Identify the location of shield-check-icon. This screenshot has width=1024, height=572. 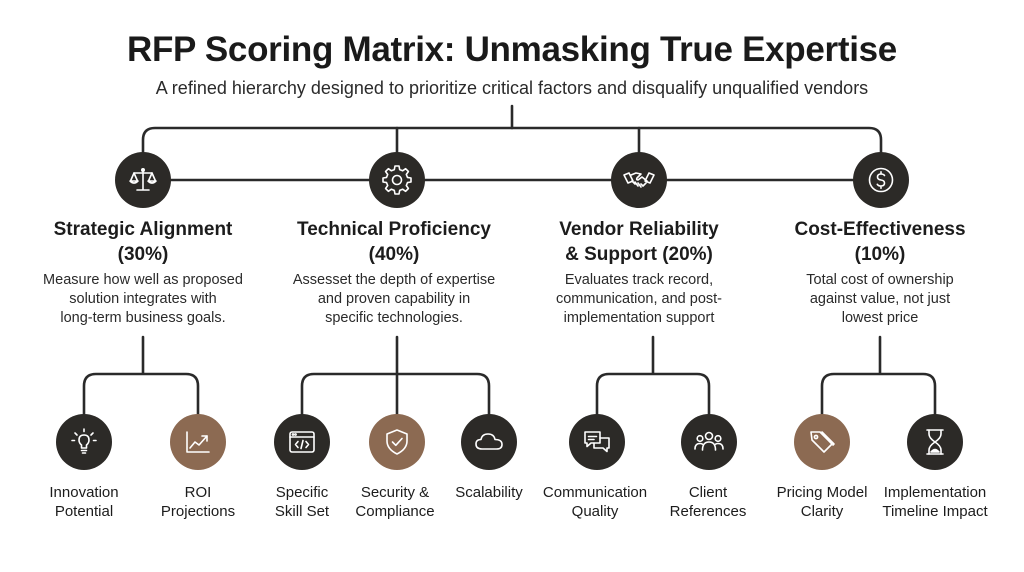
(397, 442).